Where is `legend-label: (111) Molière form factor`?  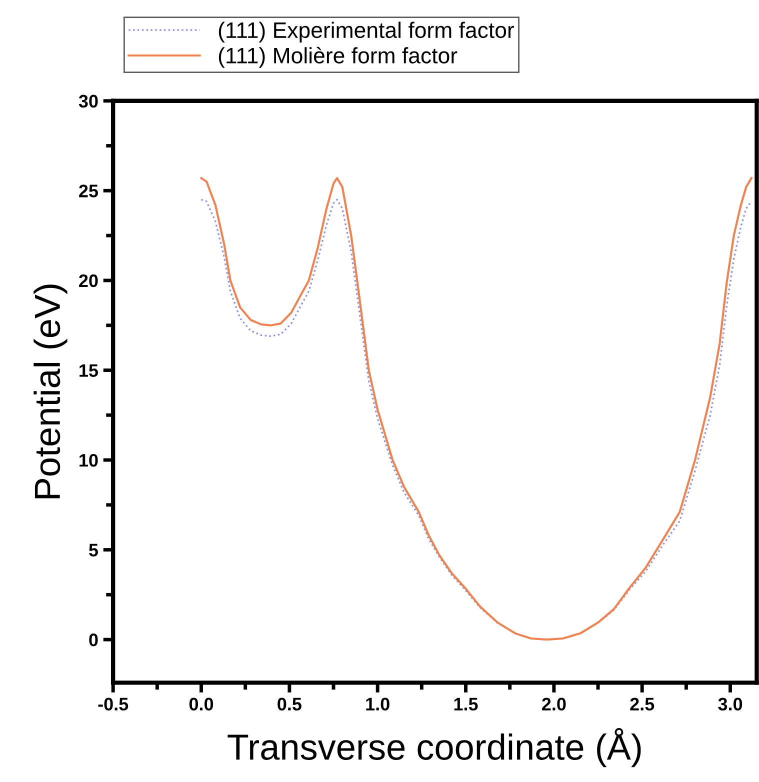 legend-label: (111) Molière form factor is located at coordinates (338, 57).